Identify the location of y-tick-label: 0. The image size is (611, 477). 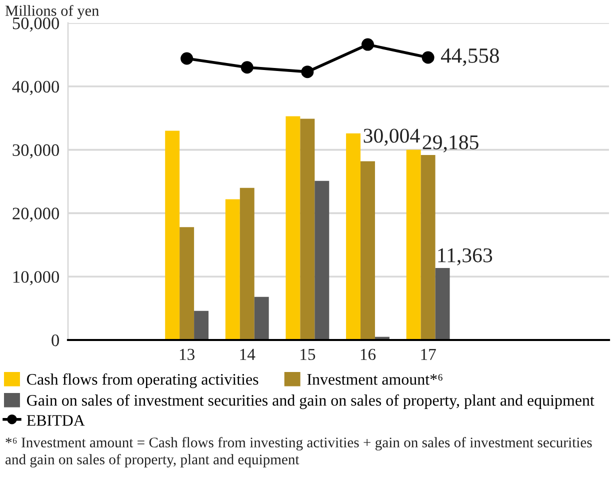
(56, 340).